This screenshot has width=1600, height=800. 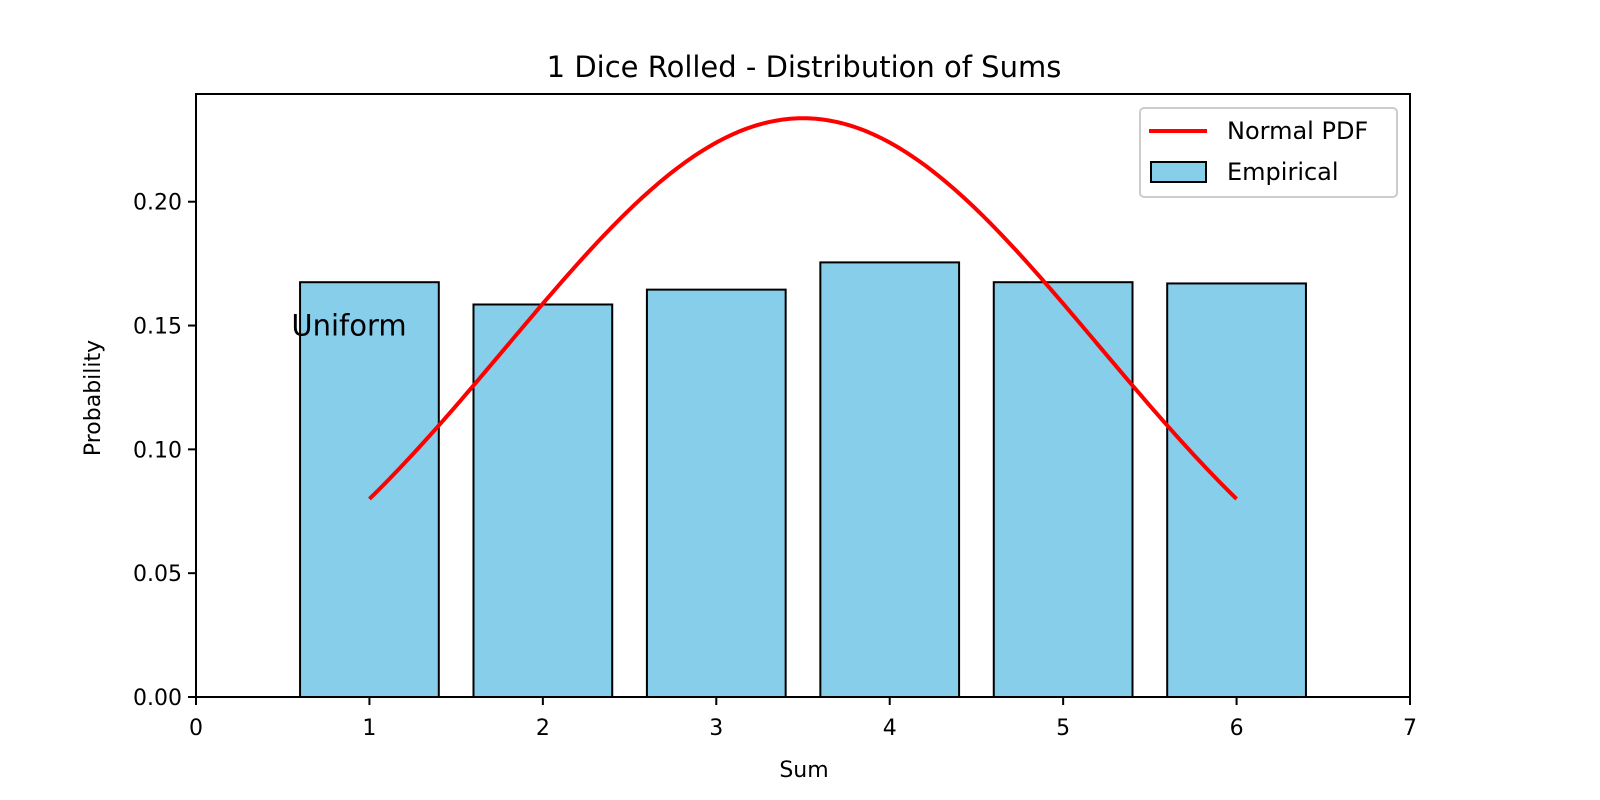 I want to click on legend: Normal PDF Empirical, so click(x=1268, y=152).